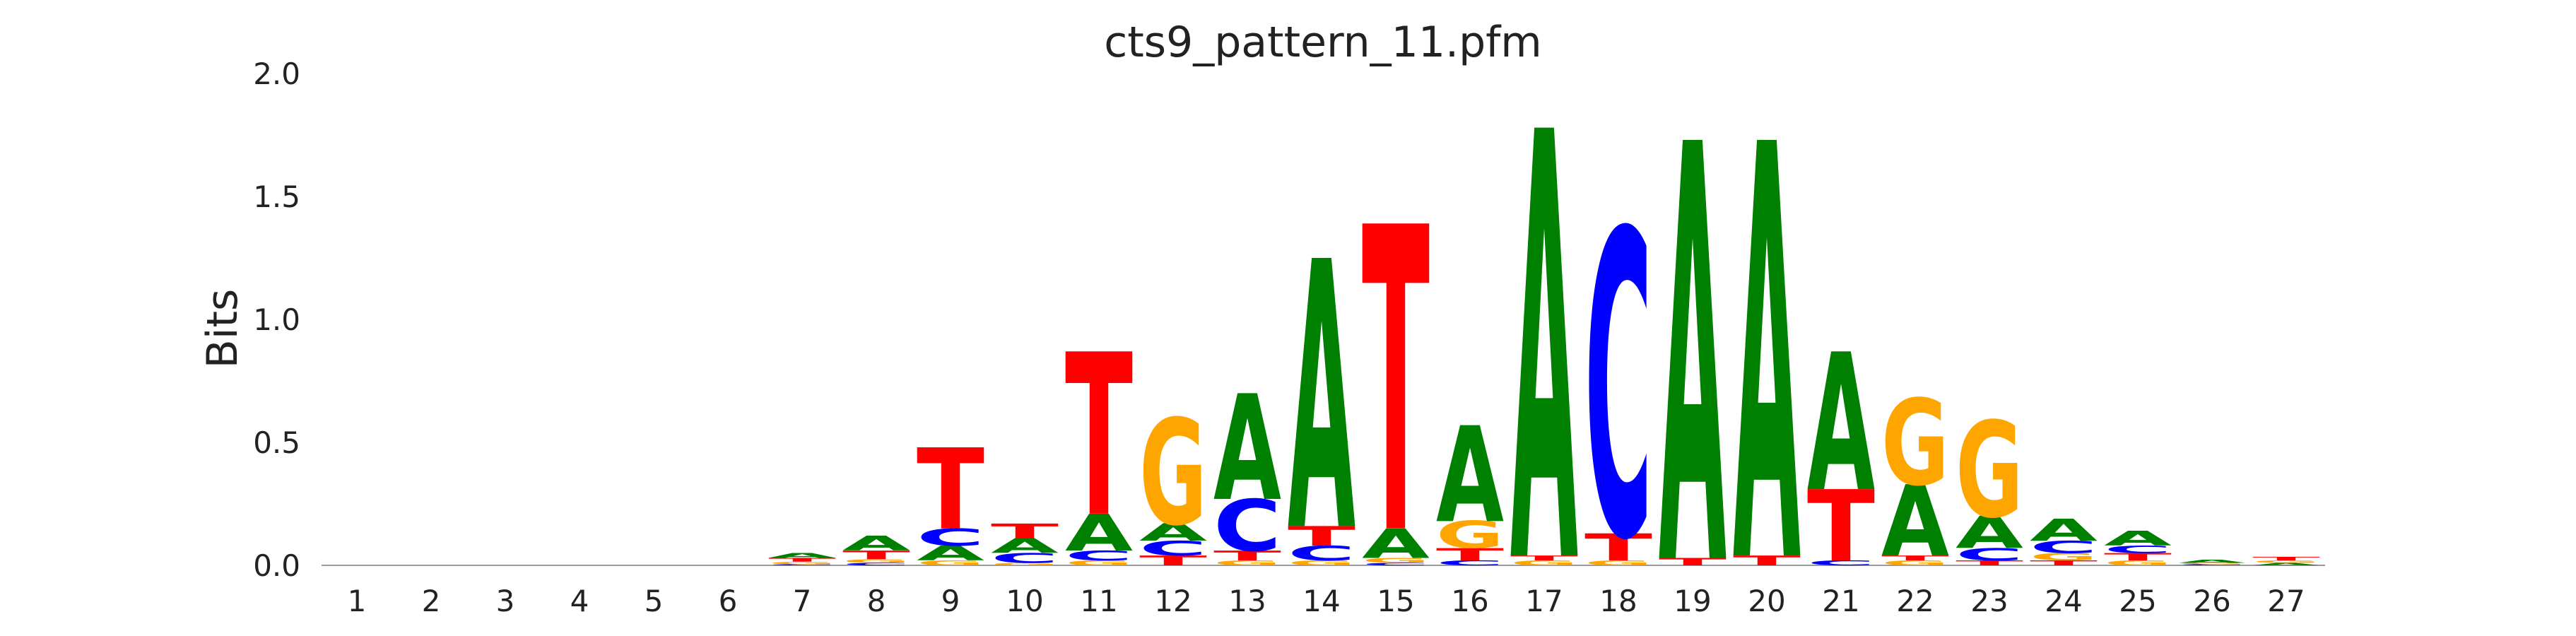 The image size is (2576, 636). What do you see at coordinates (2063, 601) in the screenshot?
I see `x-tick-label: 24` at bounding box center [2063, 601].